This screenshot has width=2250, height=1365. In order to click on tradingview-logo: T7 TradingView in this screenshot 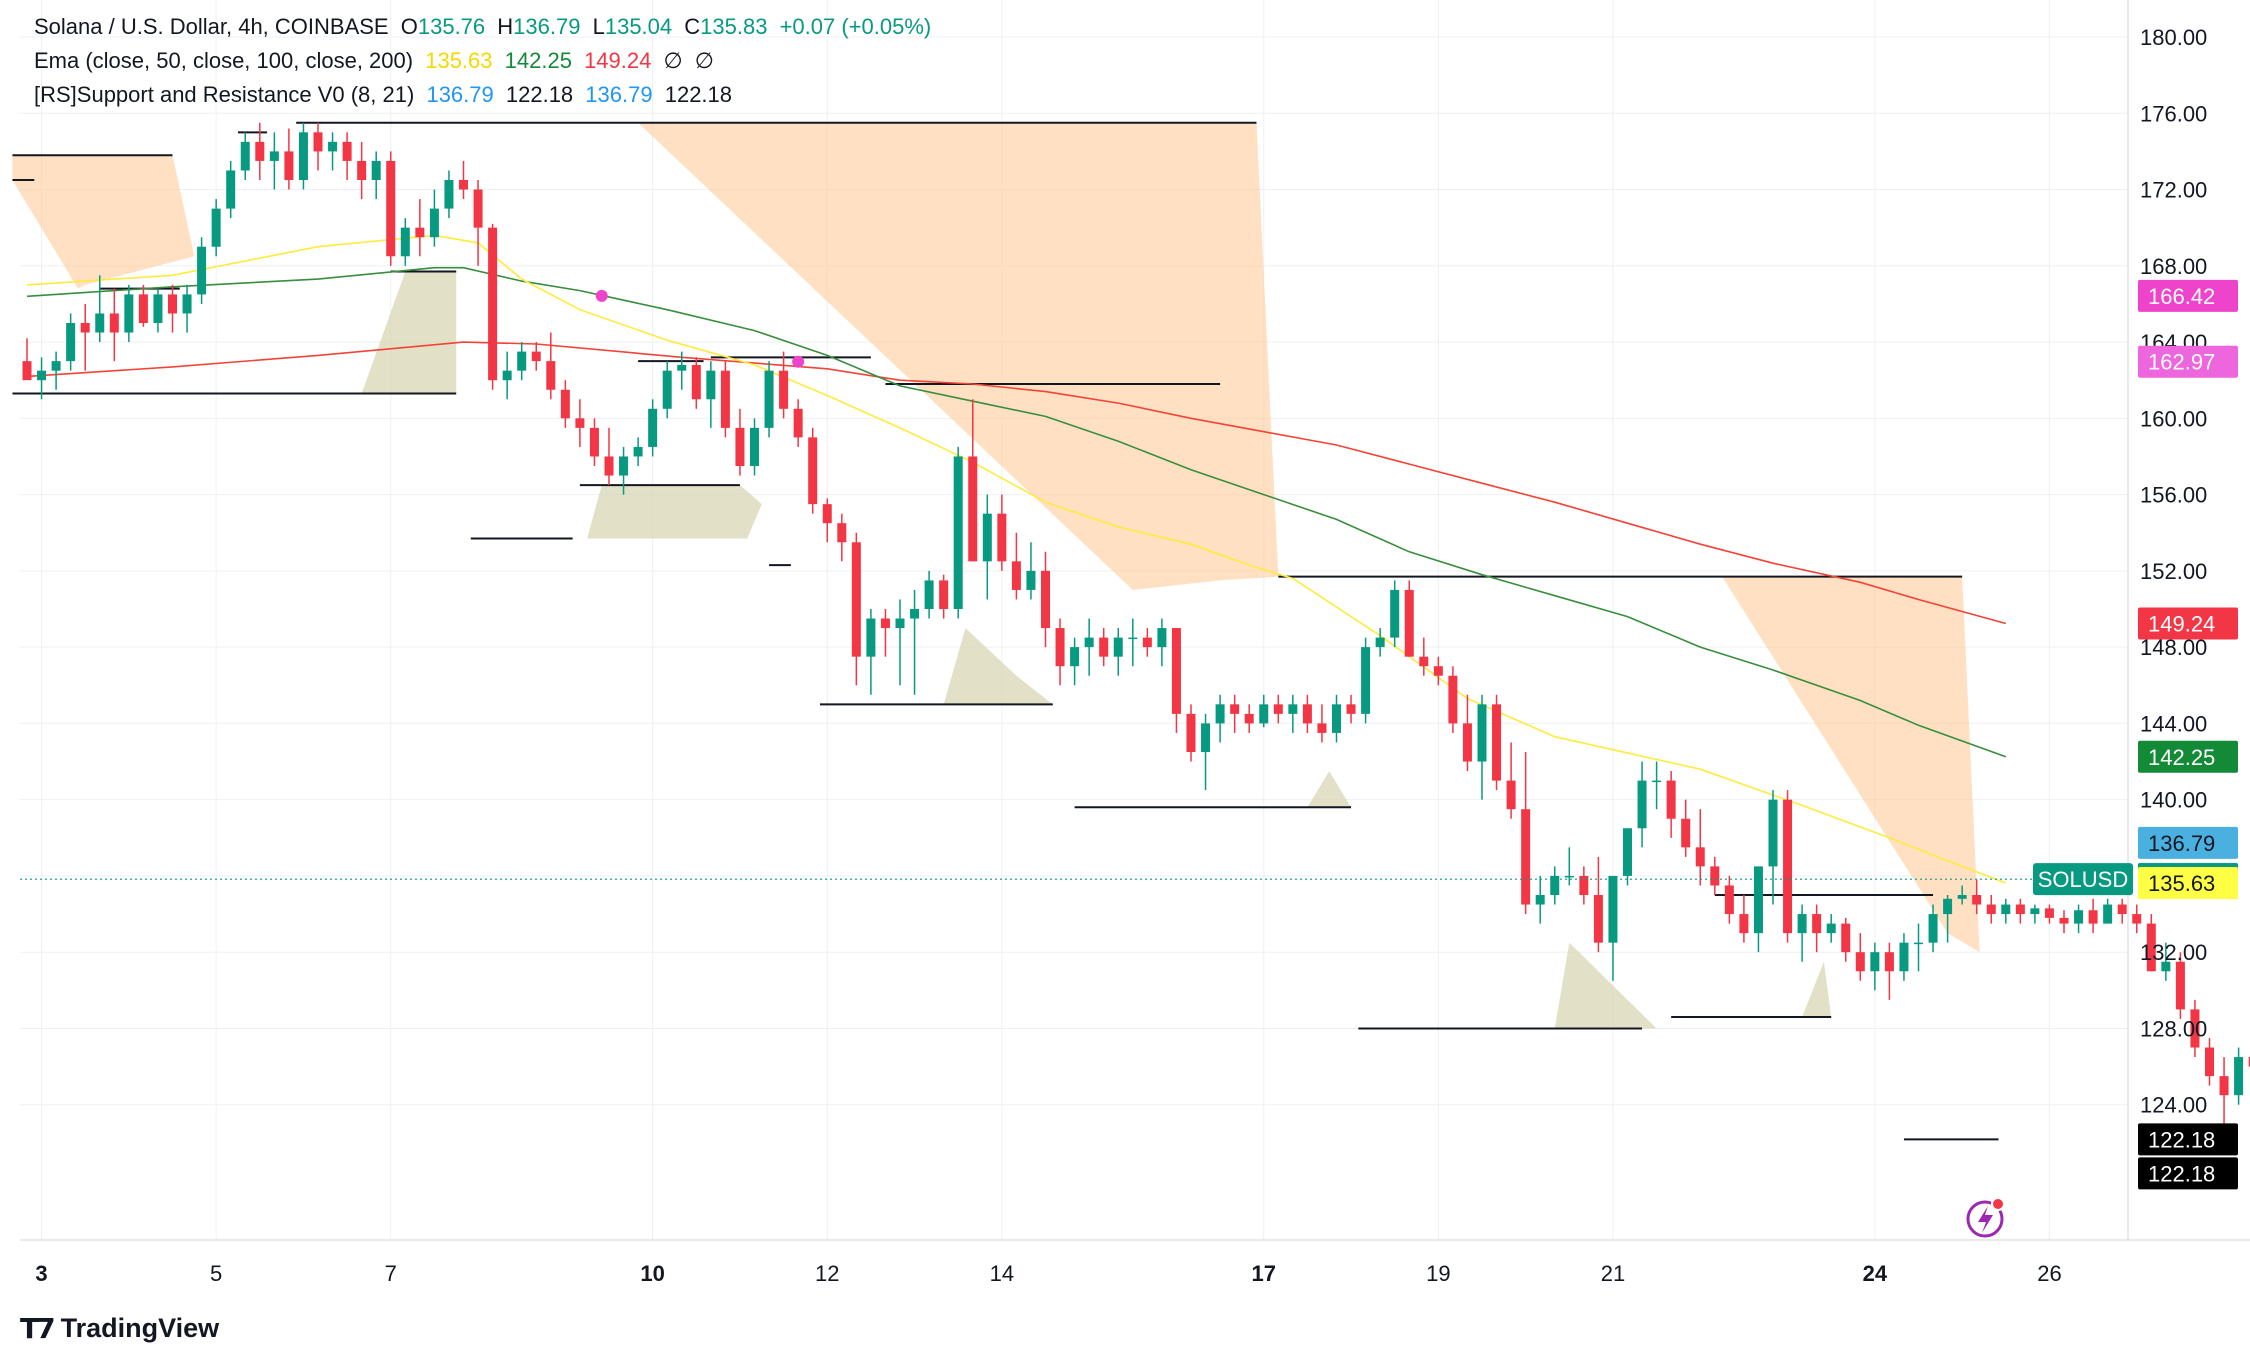, I will do `click(119, 1328)`.